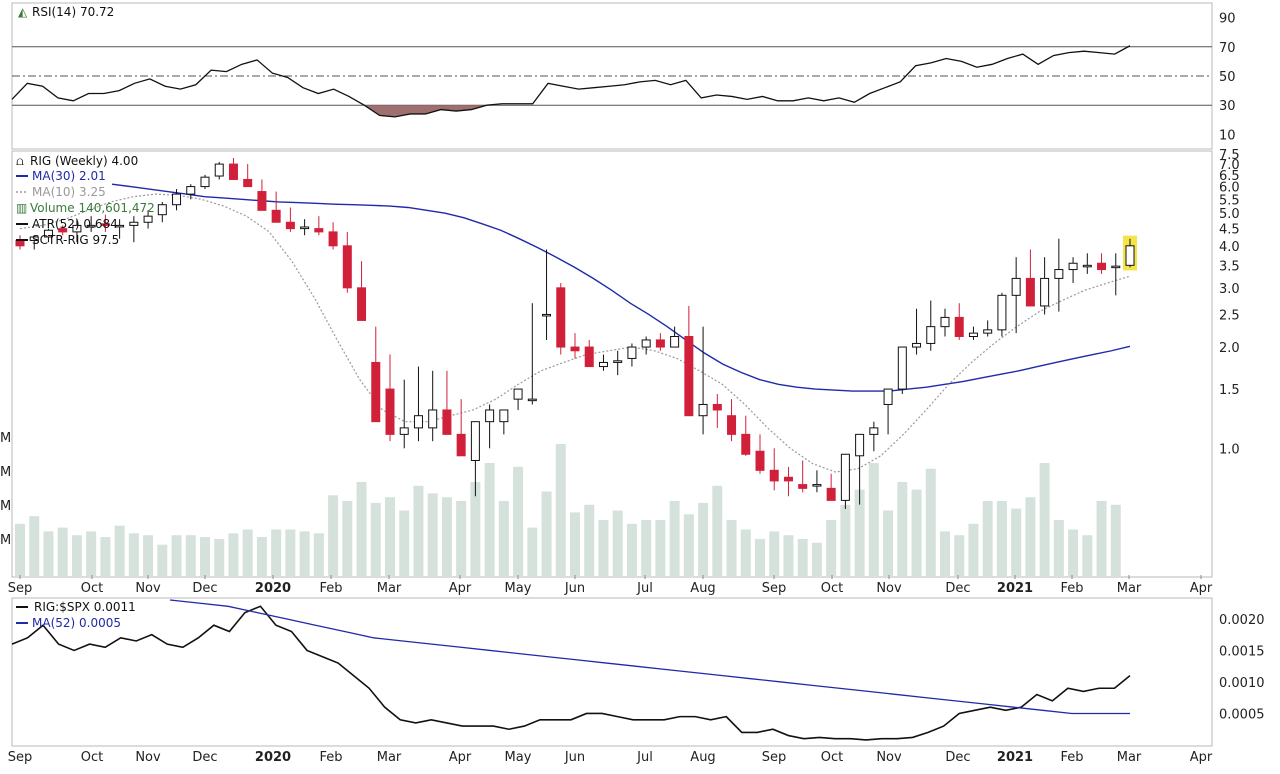  Describe the element at coordinates (702, 757) in the screenshot. I see `ratio-x-tick-label: Aug` at that location.